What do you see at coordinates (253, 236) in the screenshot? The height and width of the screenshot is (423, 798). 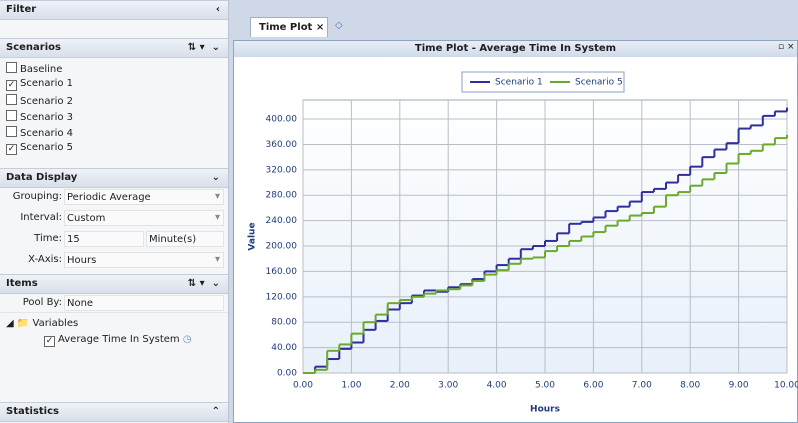 I see `y-axis-label: Value` at bounding box center [253, 236].